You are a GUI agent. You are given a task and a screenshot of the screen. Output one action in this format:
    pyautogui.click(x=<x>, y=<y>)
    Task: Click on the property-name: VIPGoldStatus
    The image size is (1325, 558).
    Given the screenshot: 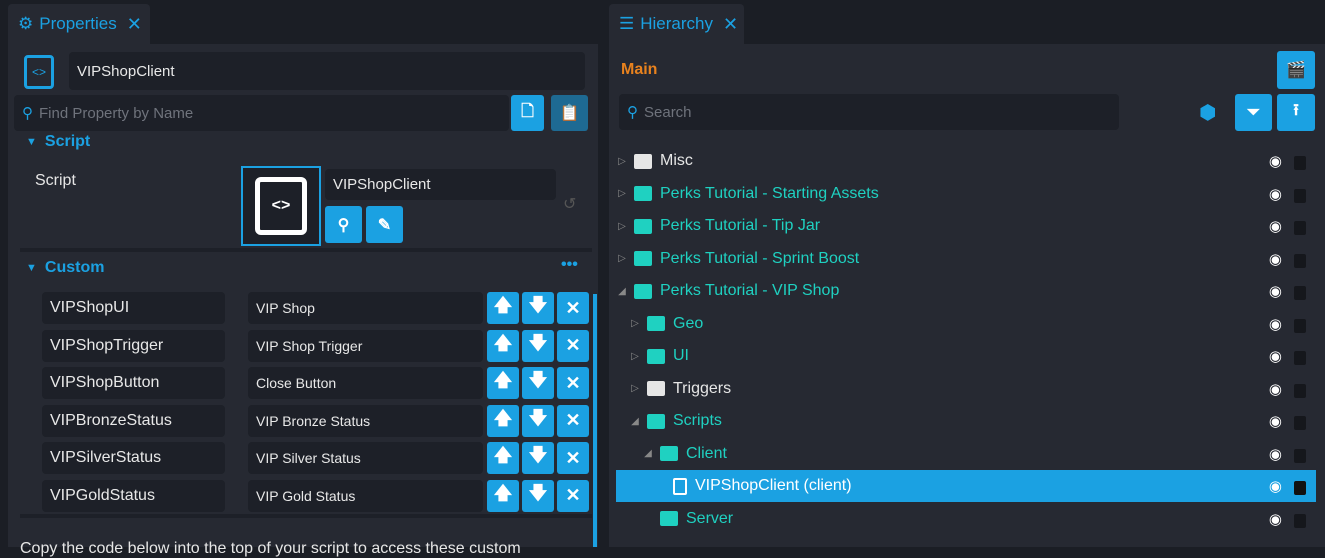 What is the action you would take?
    pyautogui.click(x=133, y=495)
    